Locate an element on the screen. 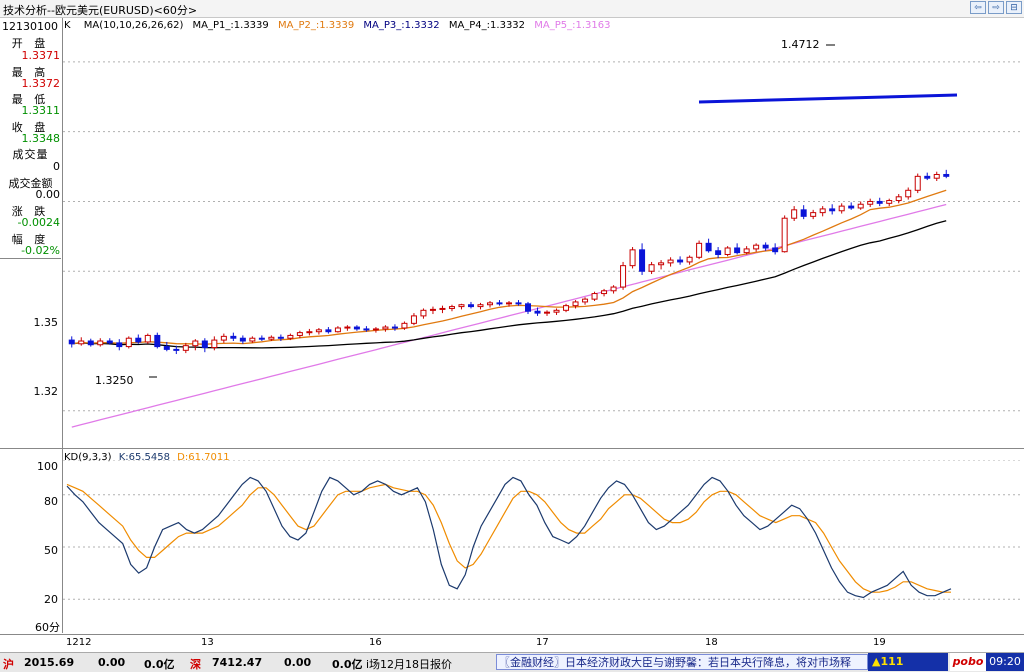 This screenshot has height=672, width=1024. change-label: 涨 跌 is located at coordinates (30, 211).